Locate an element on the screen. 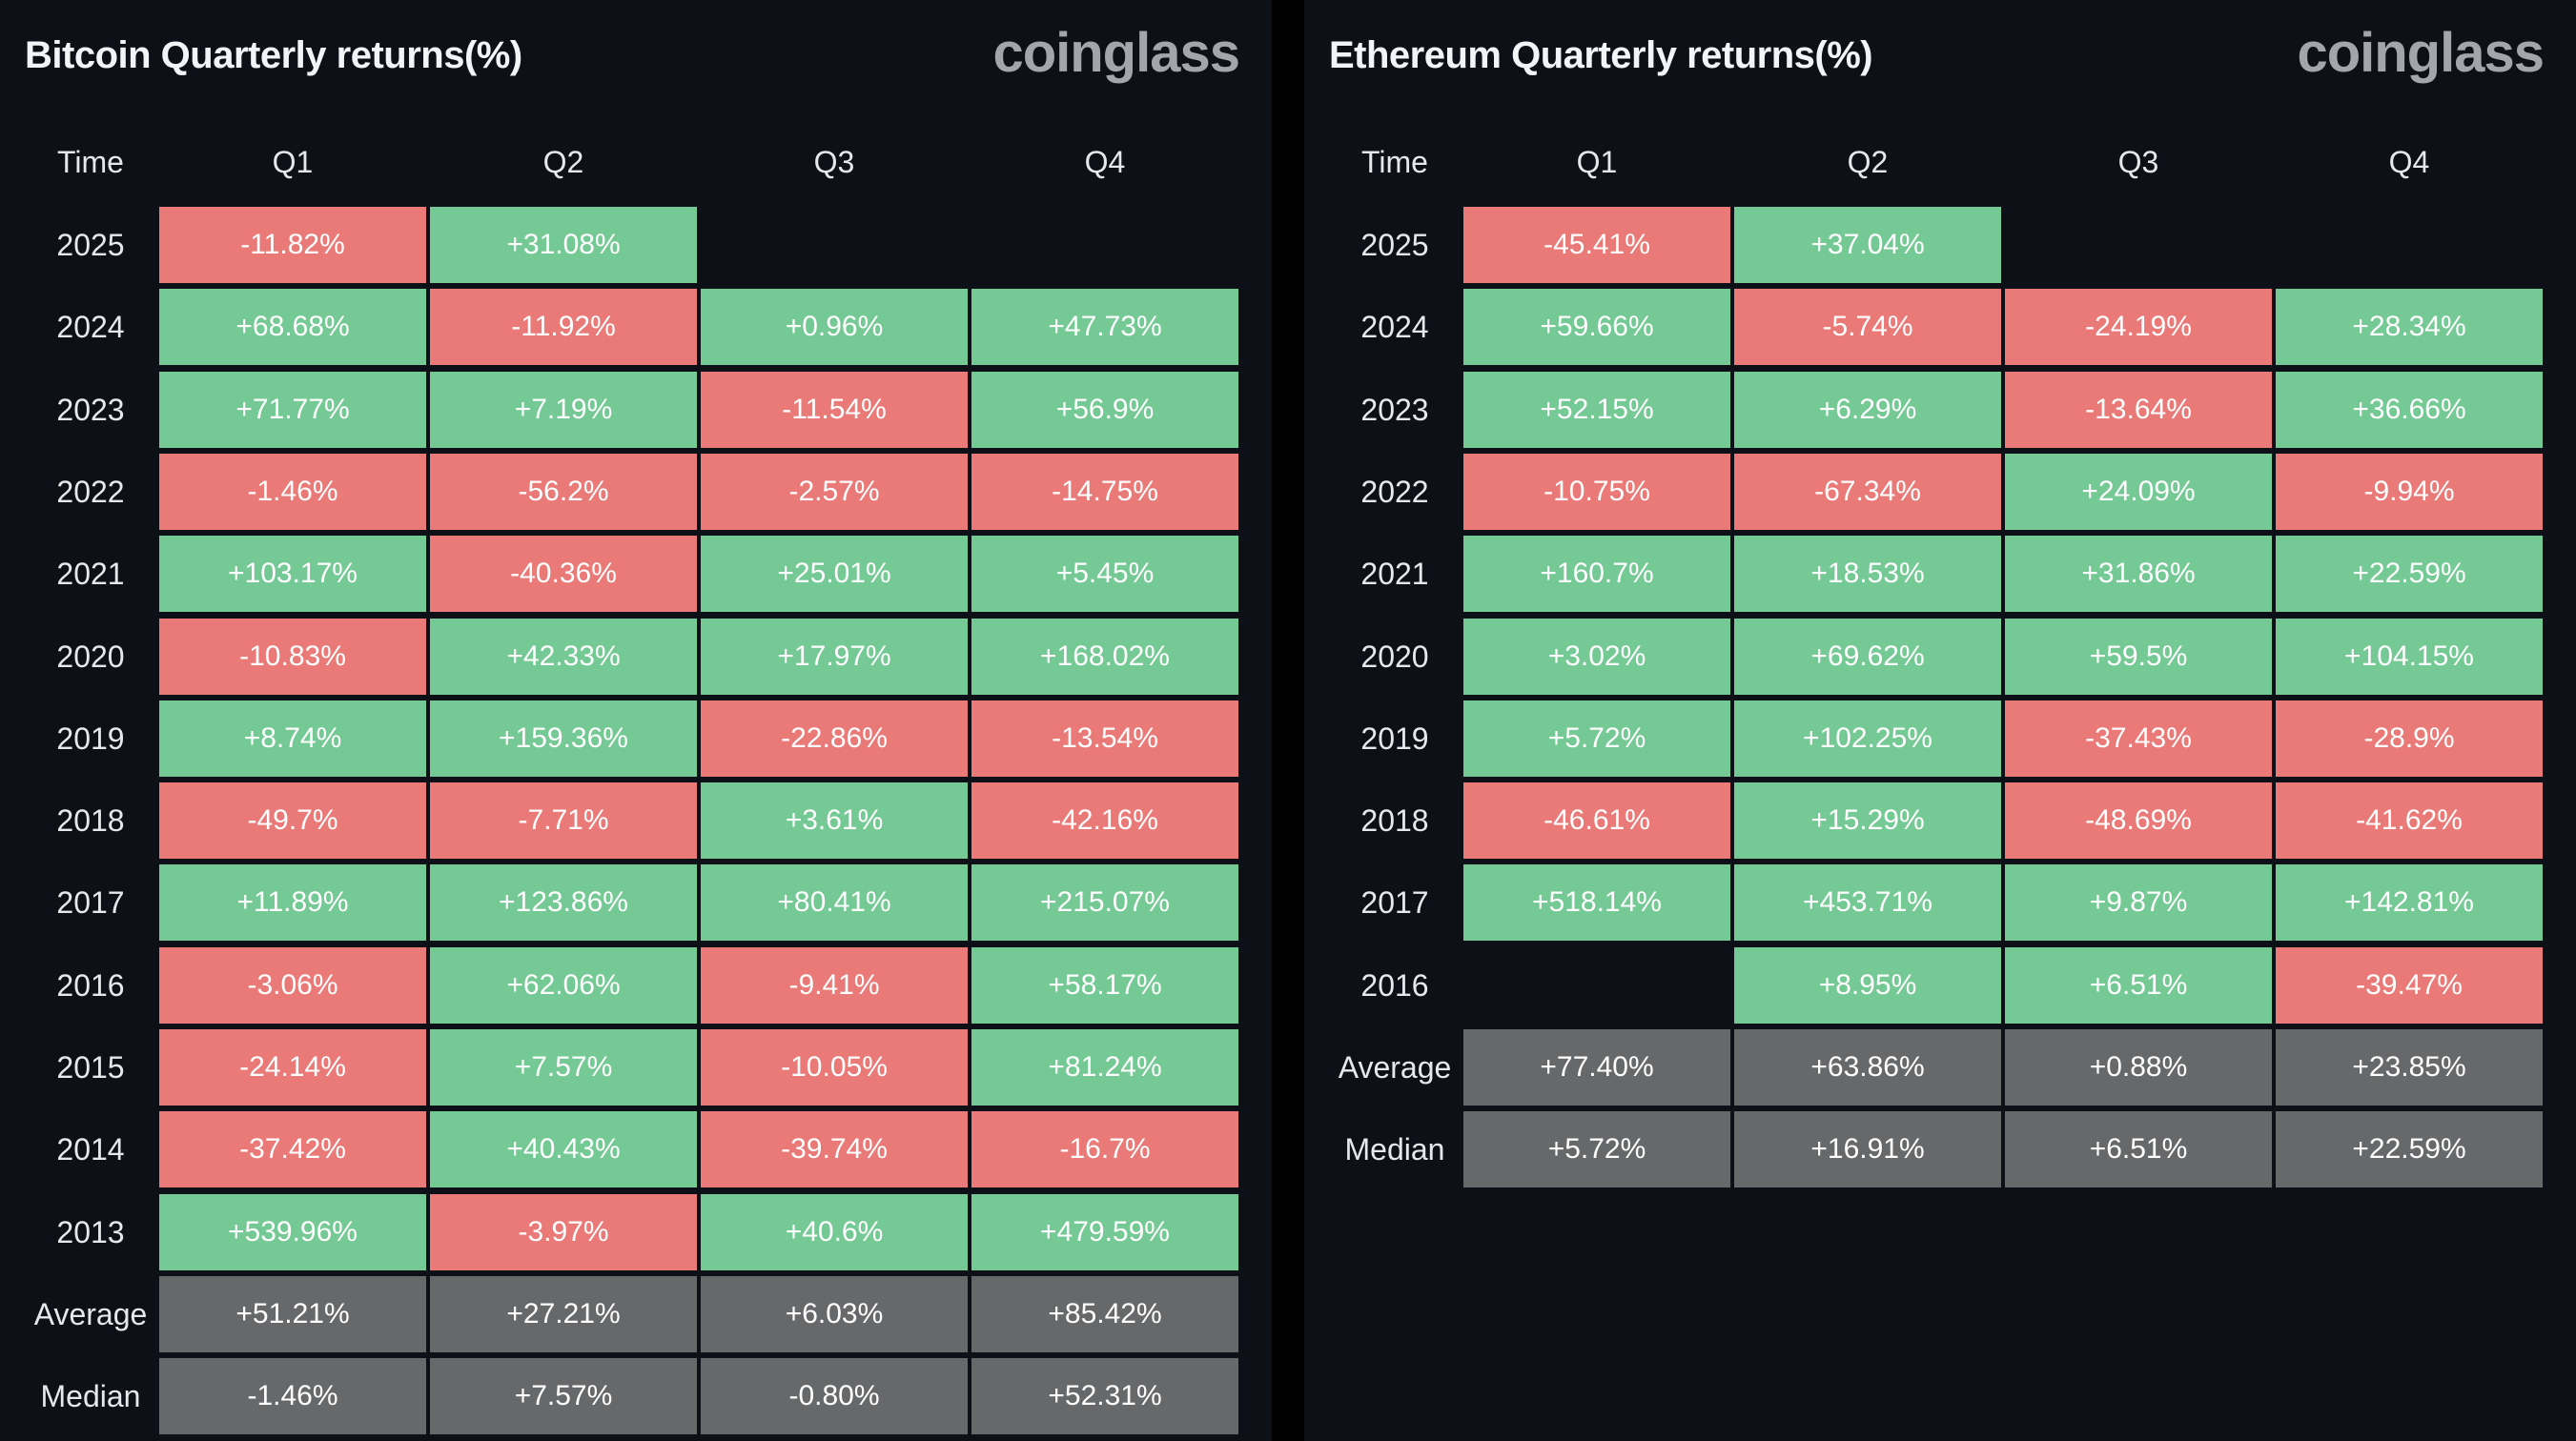  column-header: Q1 is located at coordinates (293, 162).